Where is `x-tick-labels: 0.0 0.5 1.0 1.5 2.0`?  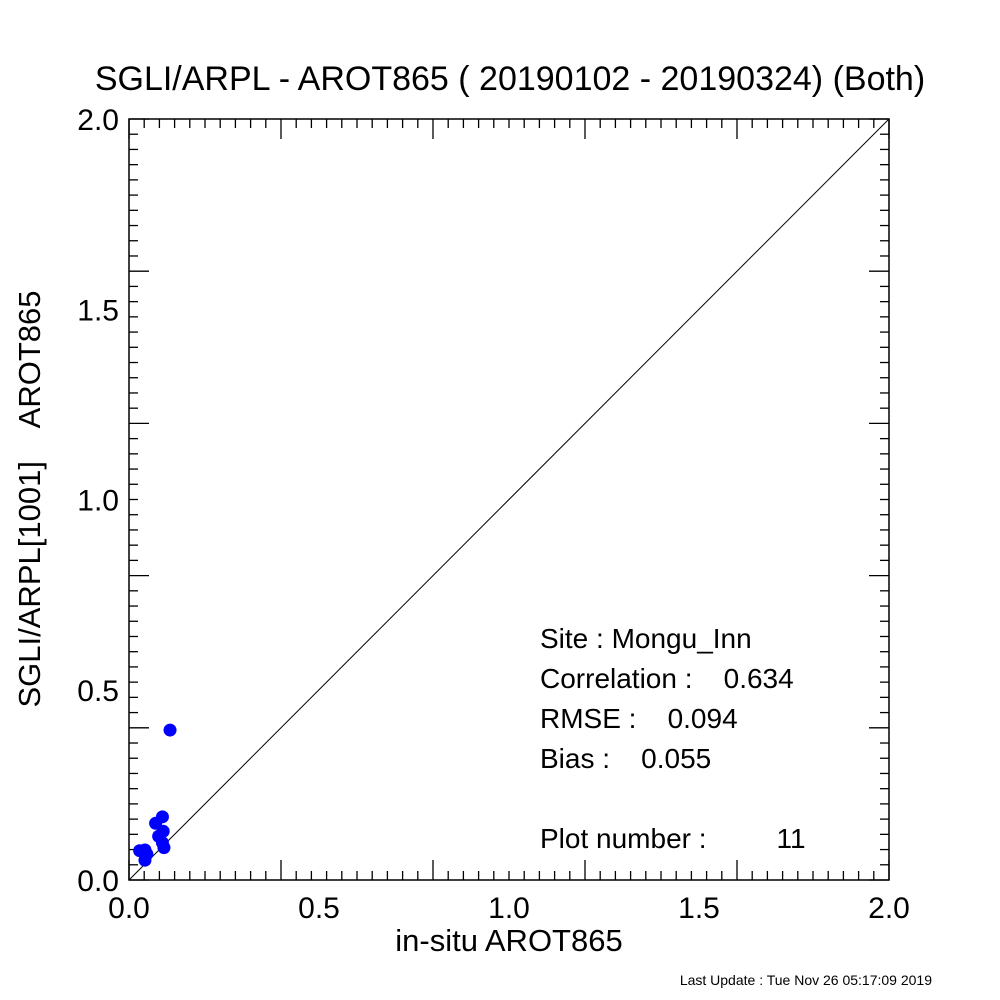 x-tick-labels: 0.0 0.5 1.0 1.5 2.0 is located at coordinates (509, 908).